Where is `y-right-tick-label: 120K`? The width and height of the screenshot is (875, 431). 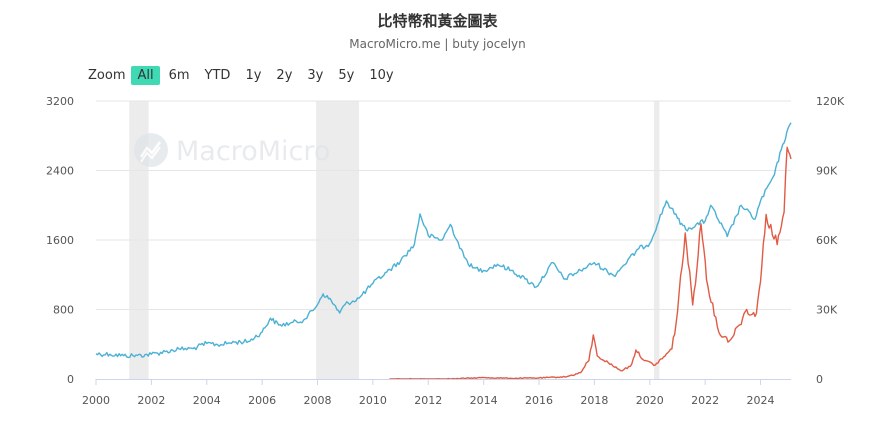
y-right-tick-label: 120K is located at coordinates (830, 101).